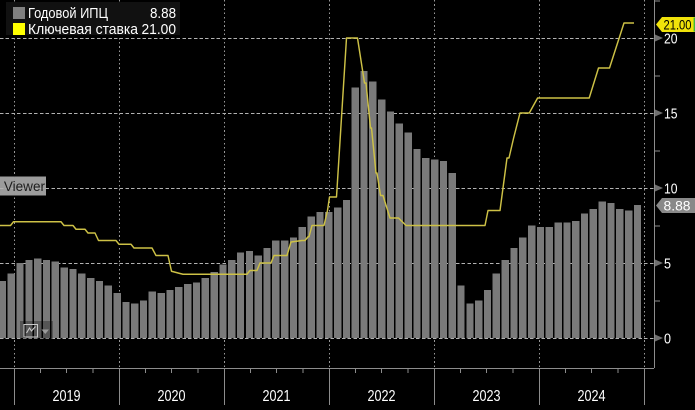  I want to click on svg-text: 2024, so click(592, 396).